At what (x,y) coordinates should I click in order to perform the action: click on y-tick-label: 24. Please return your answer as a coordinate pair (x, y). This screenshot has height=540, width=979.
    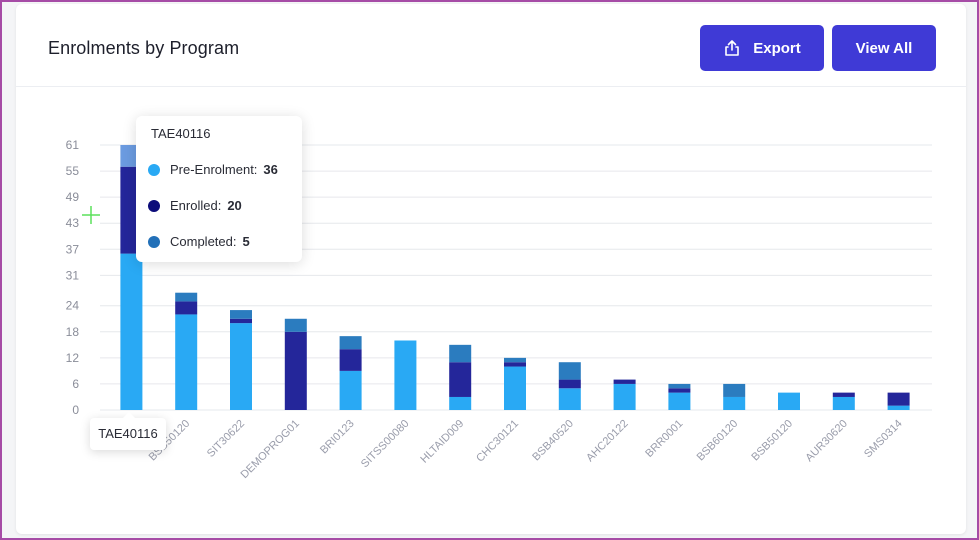
    Looking at the image, I should click on (73, 306).